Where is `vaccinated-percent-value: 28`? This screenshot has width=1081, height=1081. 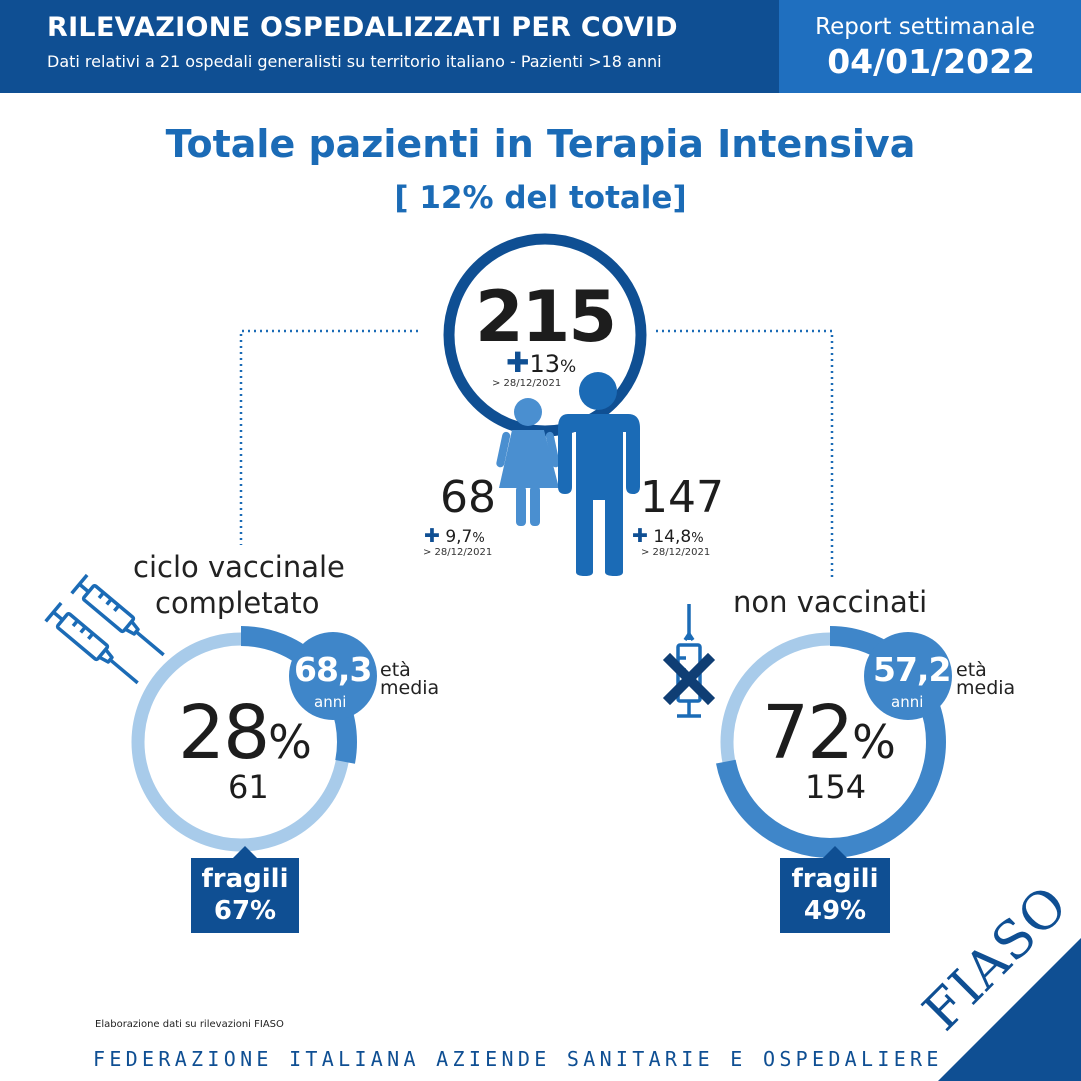
vaccinated-percent-value: 28 is located at coordinates (224, 733).